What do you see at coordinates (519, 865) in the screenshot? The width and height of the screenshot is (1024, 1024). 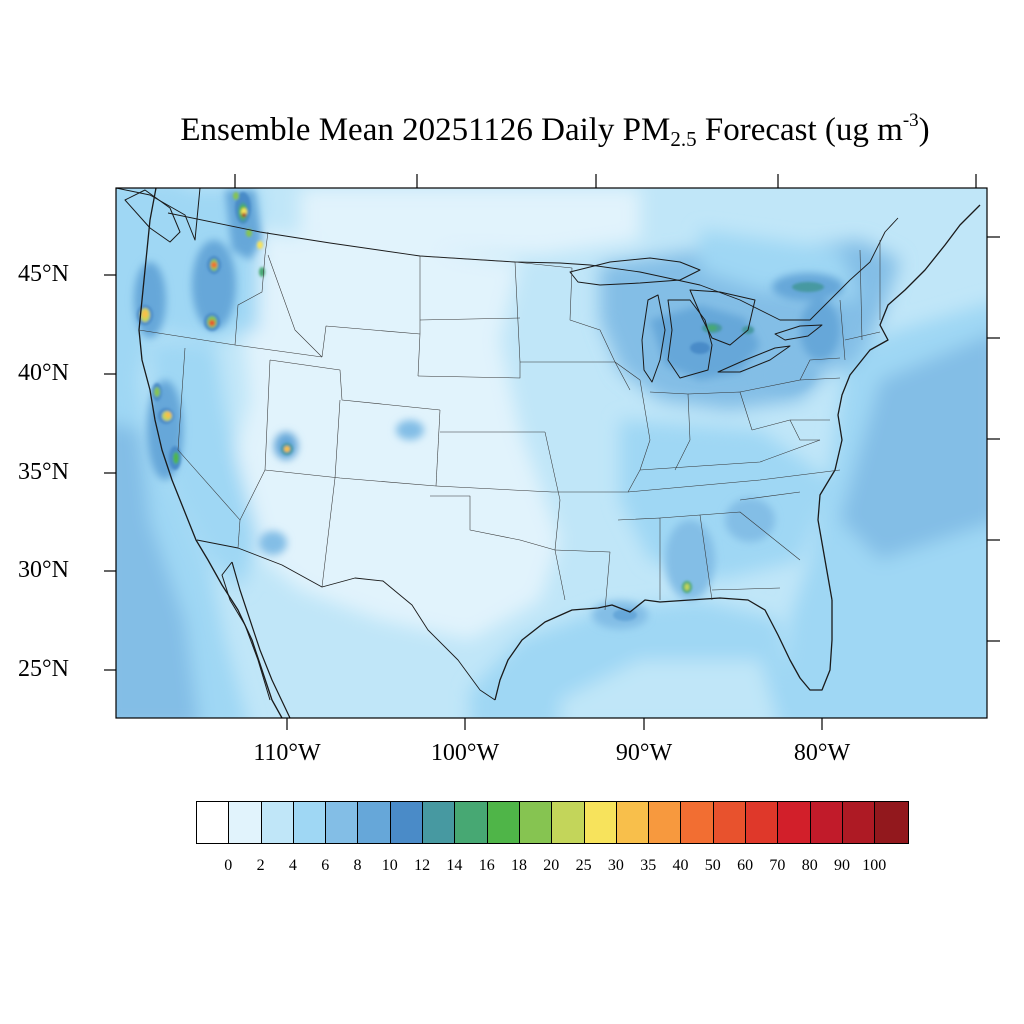 I see `colorbar-label: 18` at bounding box center [519, 865].